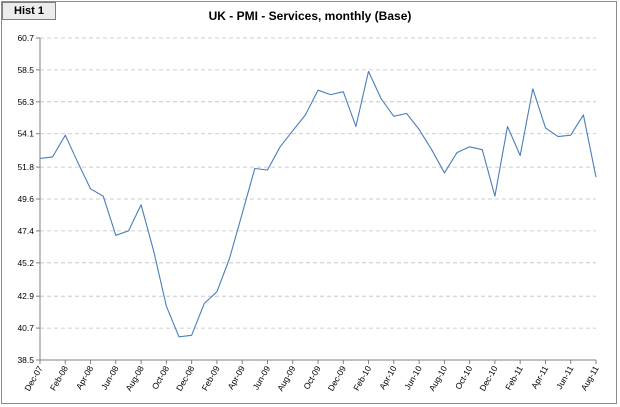 This screenshot has height=407, width=620. Describe the element at coordinates (161, 377) in the screenshot. I see `x-tick-label: Oct-08` at that location.